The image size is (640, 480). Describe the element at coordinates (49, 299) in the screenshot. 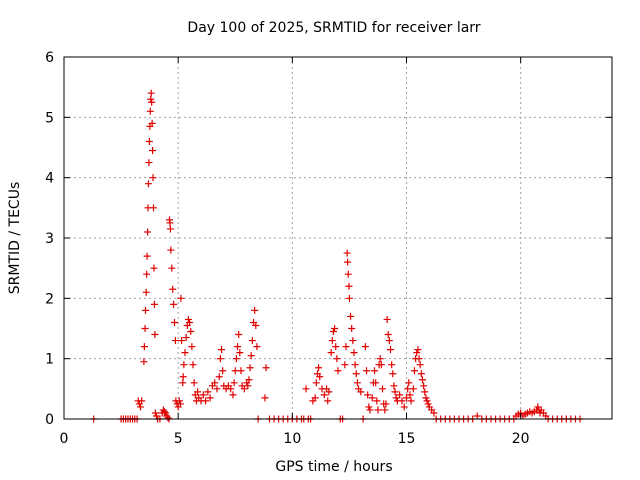

I see `y-tick-label: 2` at that location.